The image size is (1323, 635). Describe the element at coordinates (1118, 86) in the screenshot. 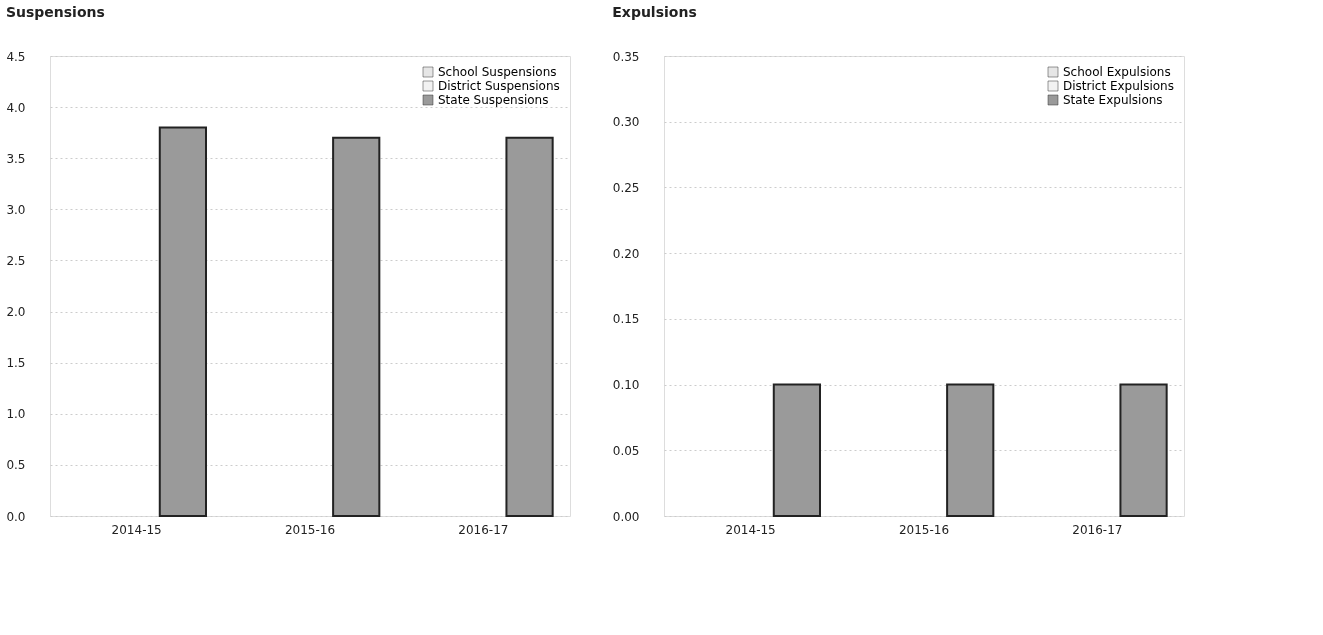

I see `legend-label: District Expulsions` at that location.